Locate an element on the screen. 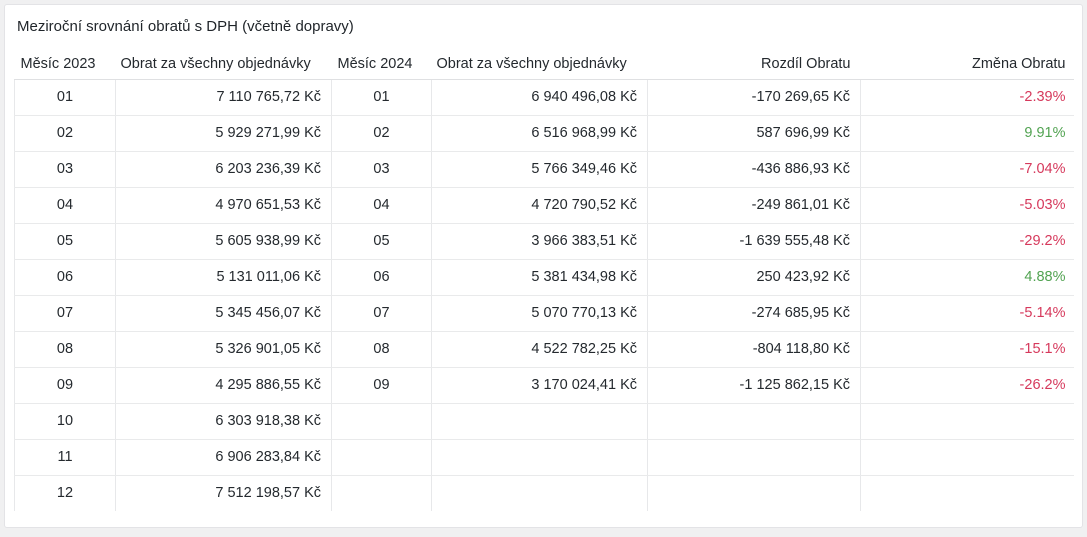  table-row: 12 7 512 198,57 Kč is located at coordinates (544, 493).